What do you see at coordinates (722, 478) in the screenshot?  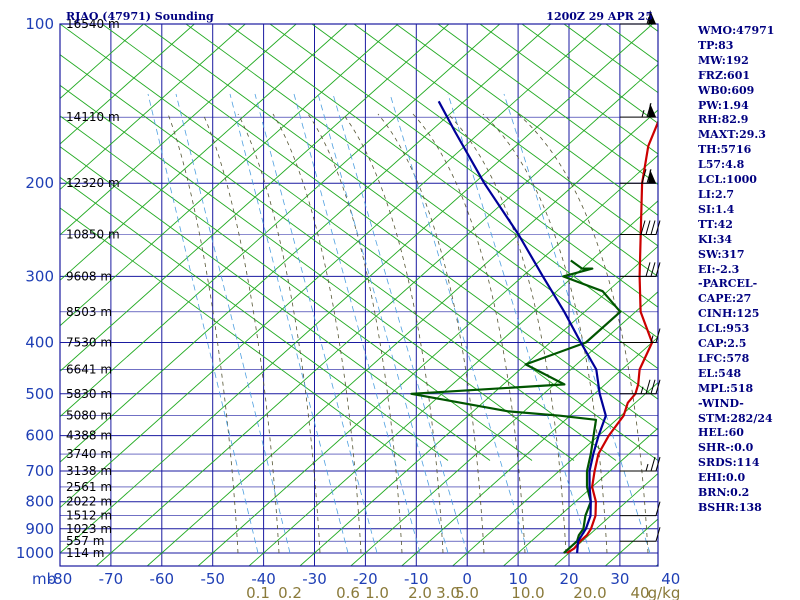 I see `index-value: EHI:0.0` at bounding box center [722, 478].